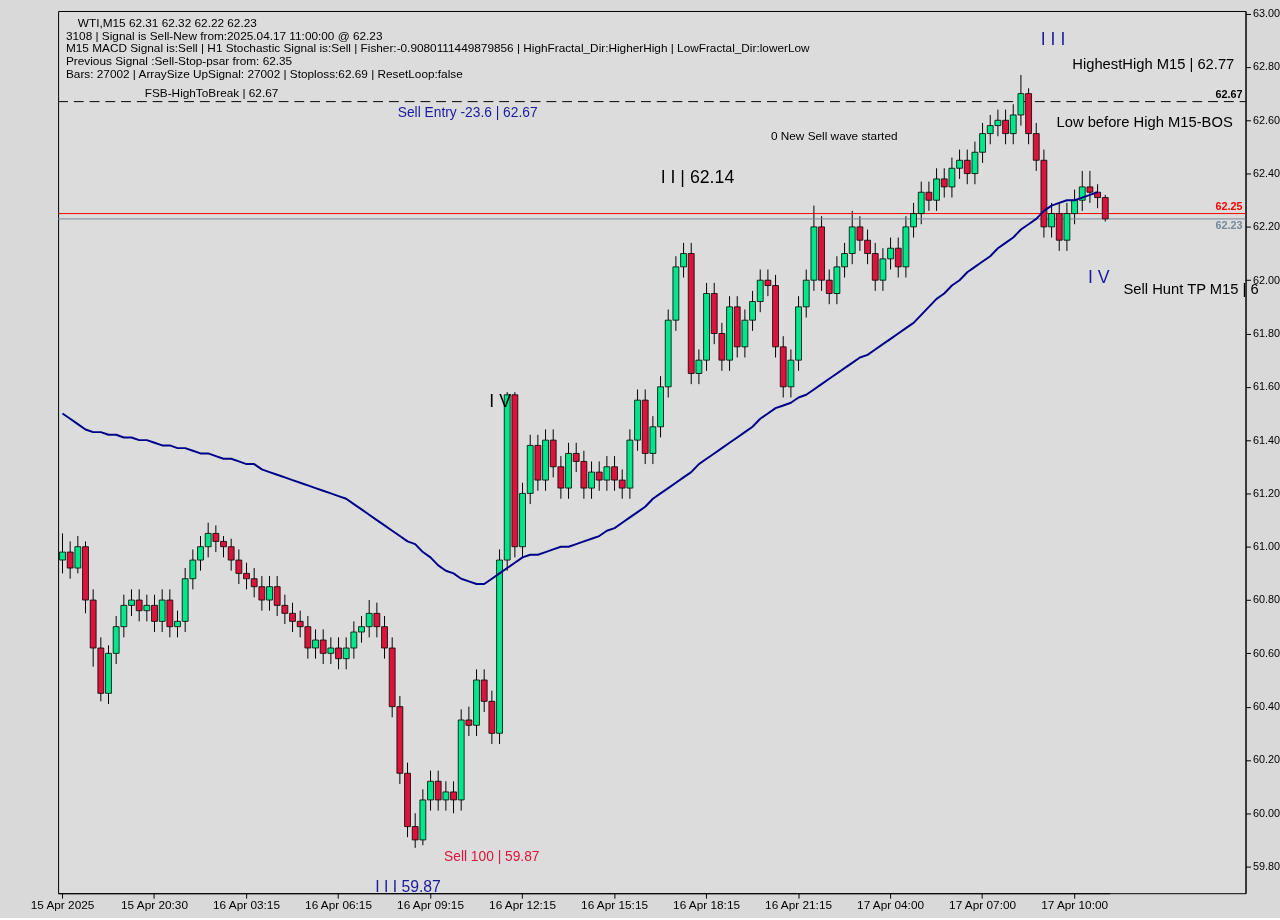 The height and width of the screenshot is (920, 1280). I want to click on x-tick-label: 15 Apr 2025, so click(62, 905).